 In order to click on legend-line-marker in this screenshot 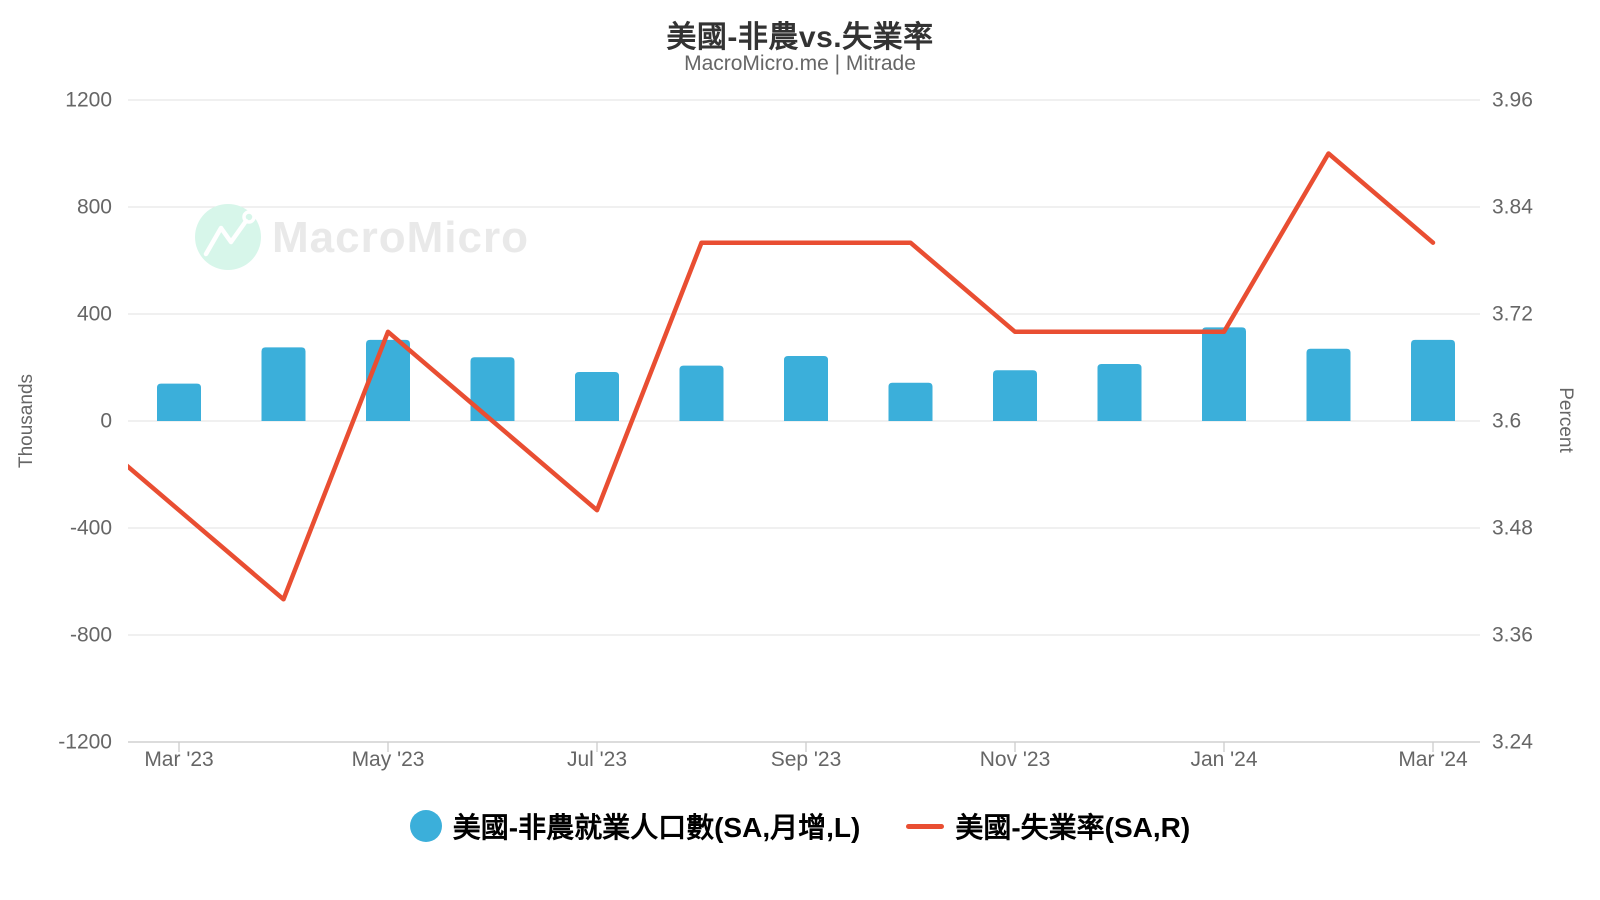, I will do `click(925, 826)`.